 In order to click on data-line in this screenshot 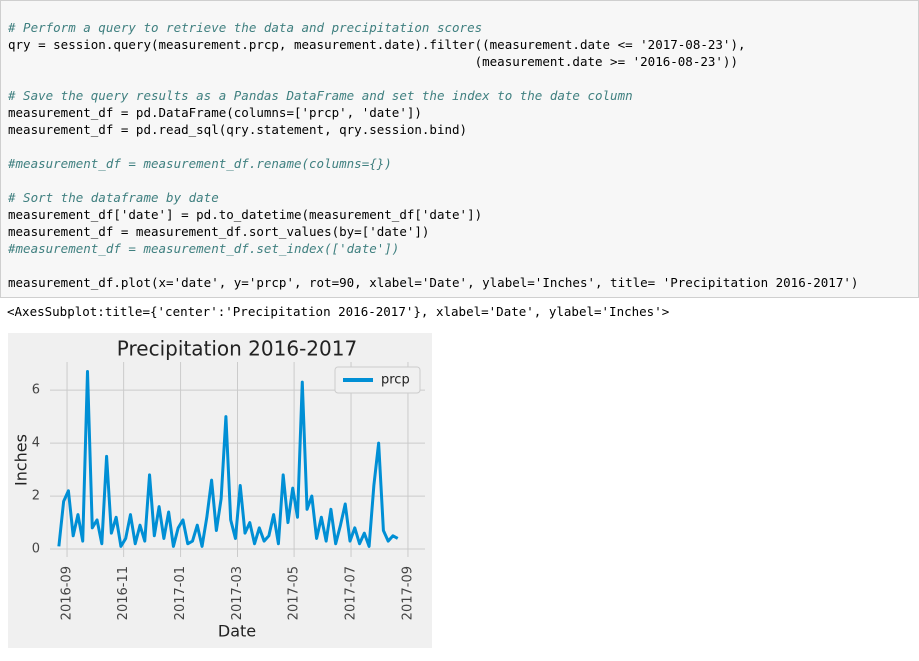, I will do `click(228, 459)`.